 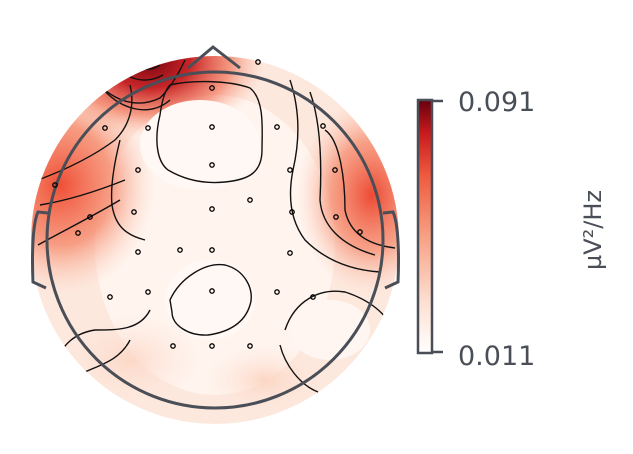 What do you see at coordinates (391, 250) in the screenshot?
I see `right-ear` at bounding box center [391, 250].